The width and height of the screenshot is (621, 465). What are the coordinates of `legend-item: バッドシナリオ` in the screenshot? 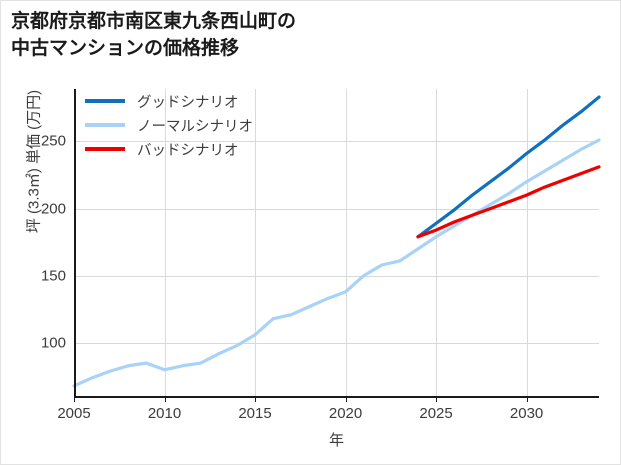 It's located at (169, 150).